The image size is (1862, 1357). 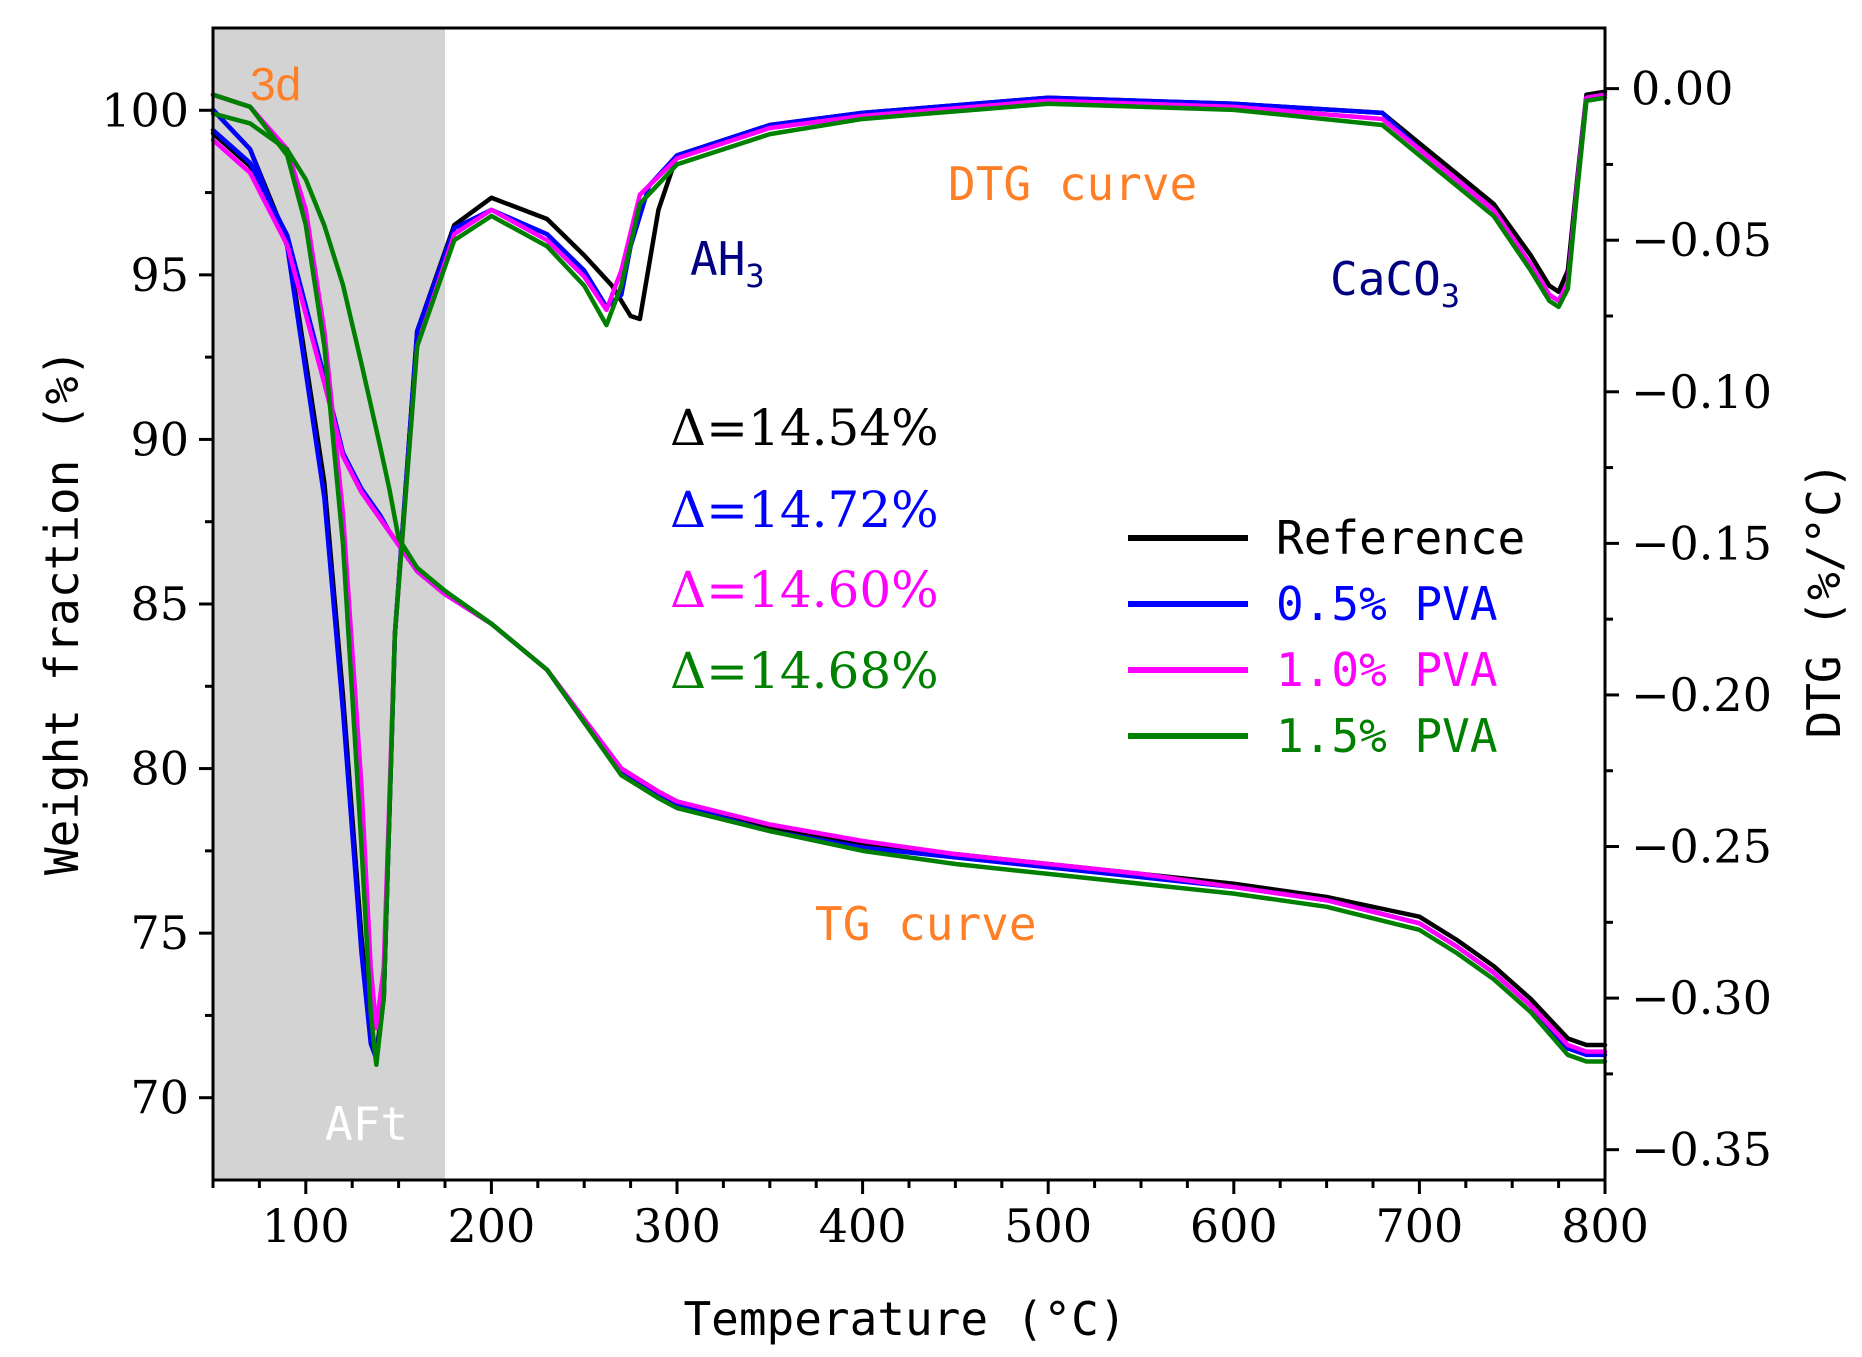 I want to click on y-left-tick-label: 100, so click(x=145, y=110).